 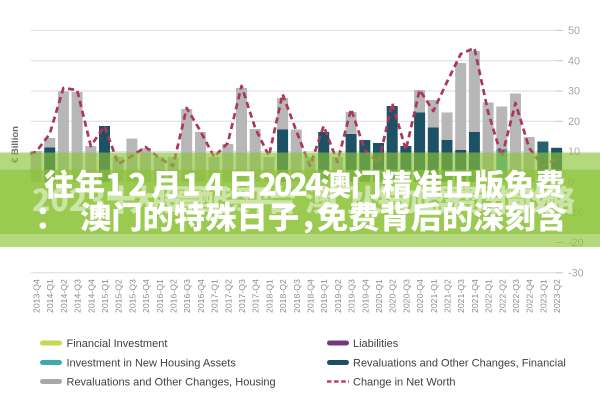 I want to click on svg-text: 2019-Q3, so click(x=352, y=296).